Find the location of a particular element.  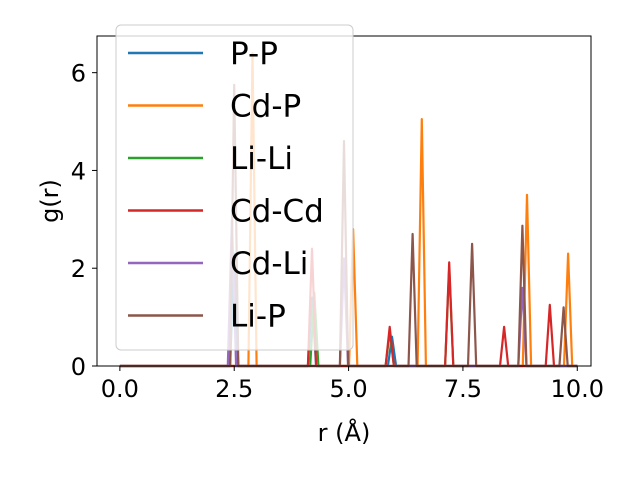

x-axis: 0.0 2.5 5.0 7.5 10.0 is located at coordinates (352, 384).